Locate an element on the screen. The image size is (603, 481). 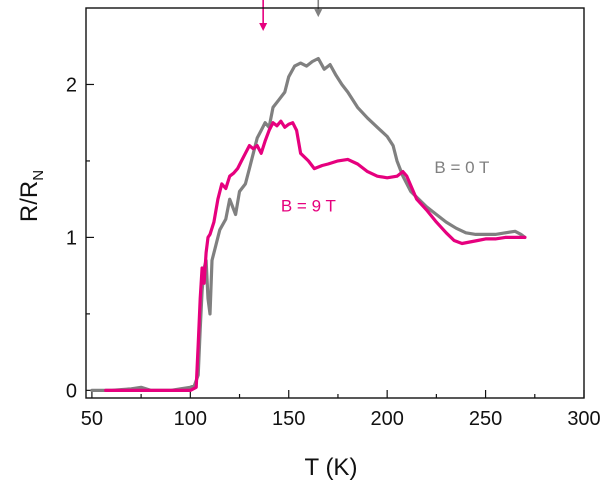
y-axis-title: R/RN is located at coordinates (31, 196).